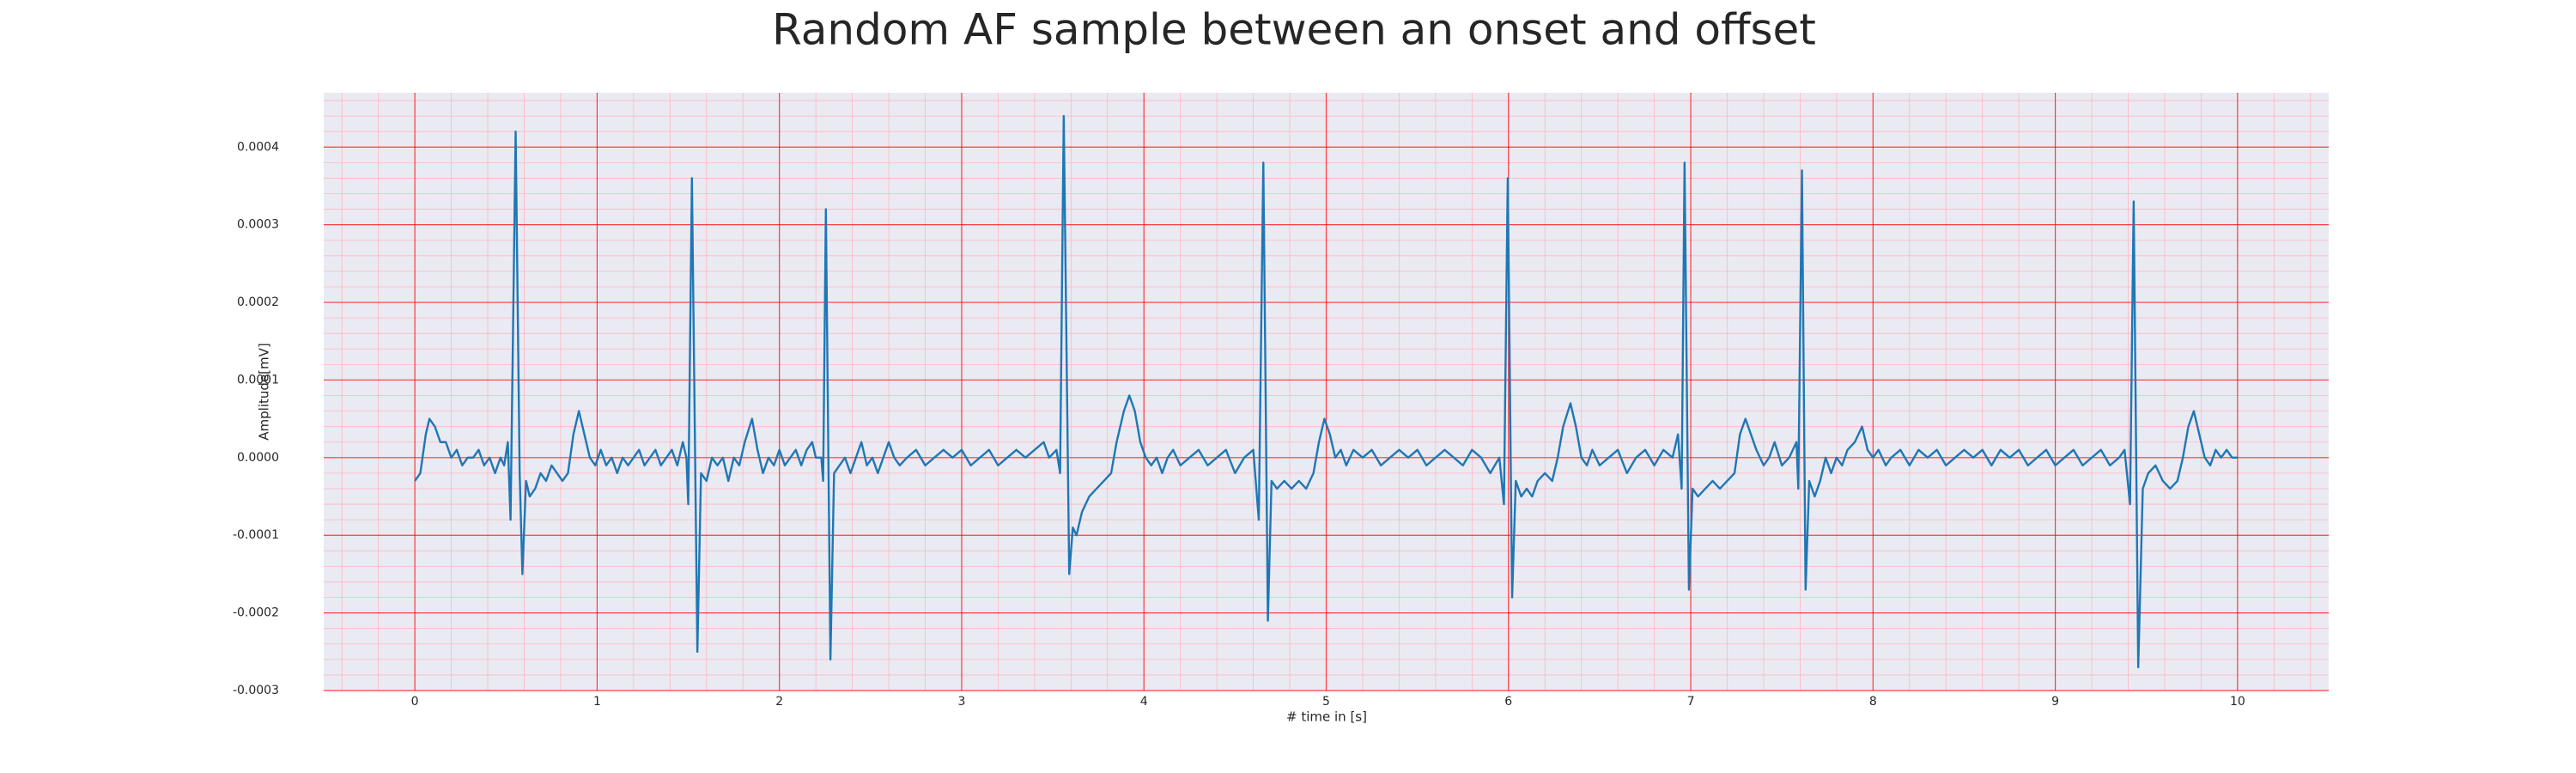 The width and height of the screenshot is (2576, 773). Describe the element at coordinates (2237, 702) in the screenshot. I see `x-tick-label: 10` at that location.